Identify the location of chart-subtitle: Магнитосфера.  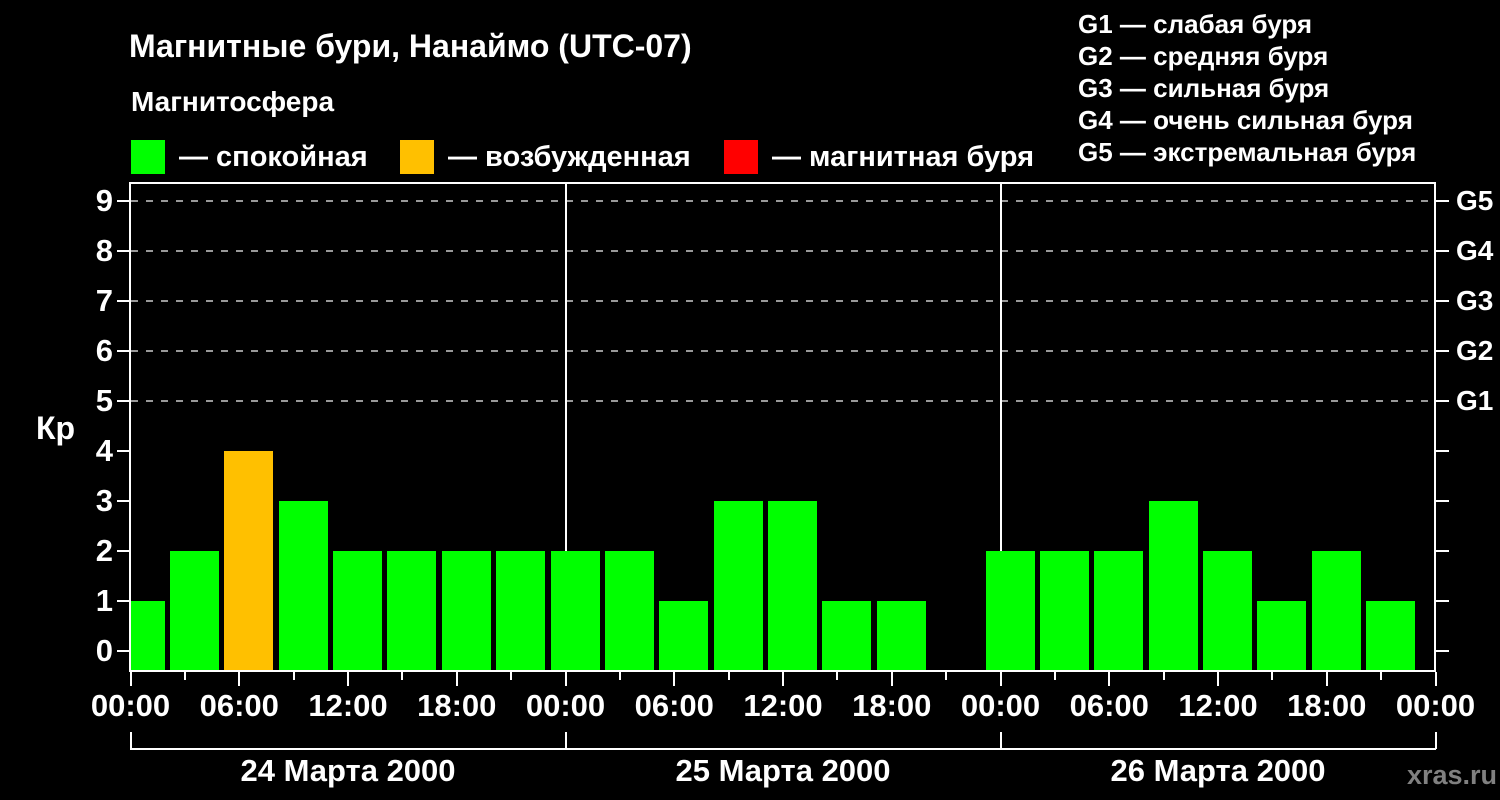
(233, 101).